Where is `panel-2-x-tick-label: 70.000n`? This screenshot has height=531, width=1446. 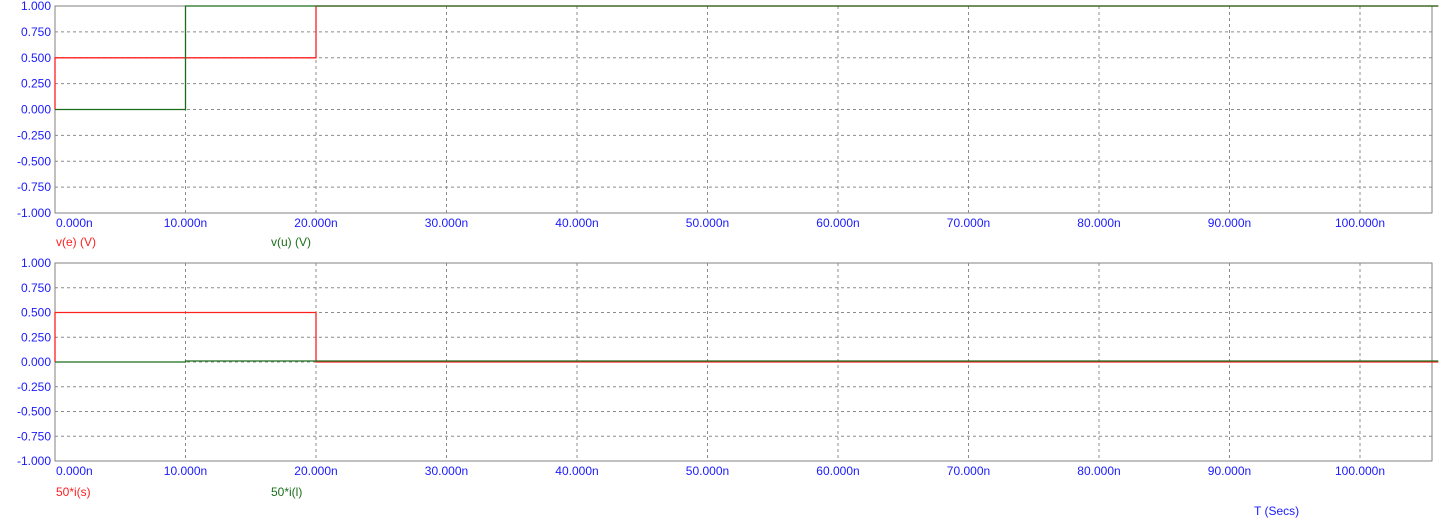
panel-2-x-tick-label: 70.000n is located at coordinates (968, 471).